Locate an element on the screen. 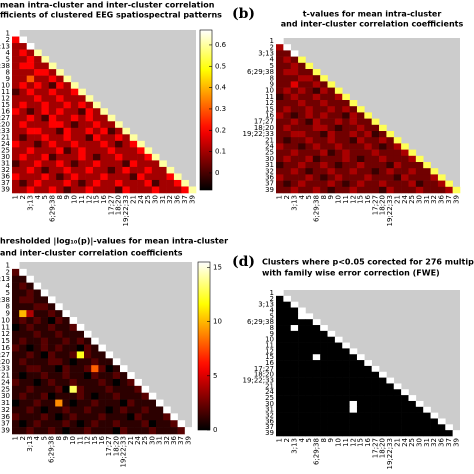  column-label: 5 is located at coordinates (44, 438).